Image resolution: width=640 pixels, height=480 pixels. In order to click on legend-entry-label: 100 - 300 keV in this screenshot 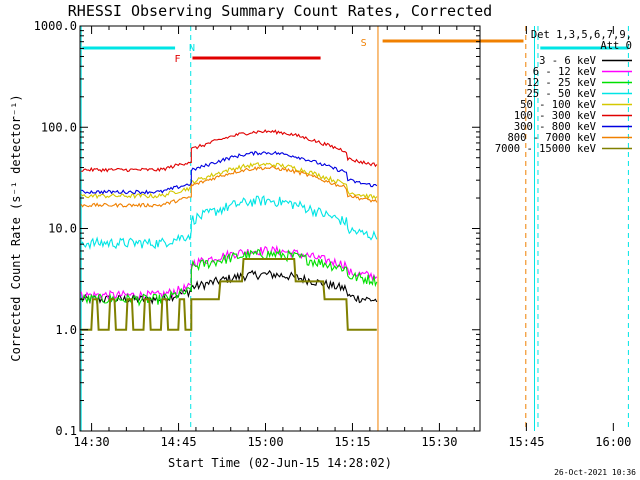, I will do `click(555, 116)`.